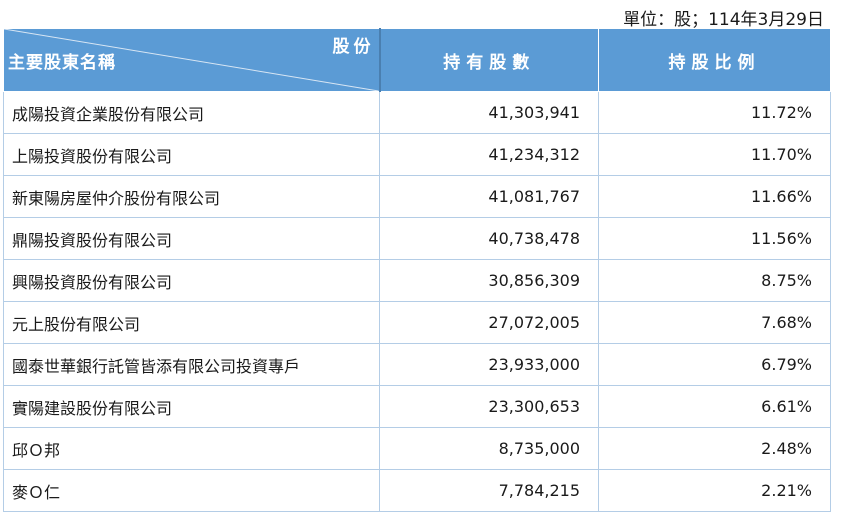 Image resolution: width=844 pixels, height=522 pixels. I want to click on shares-held-cell: 27,072,005, so click(489, 322).